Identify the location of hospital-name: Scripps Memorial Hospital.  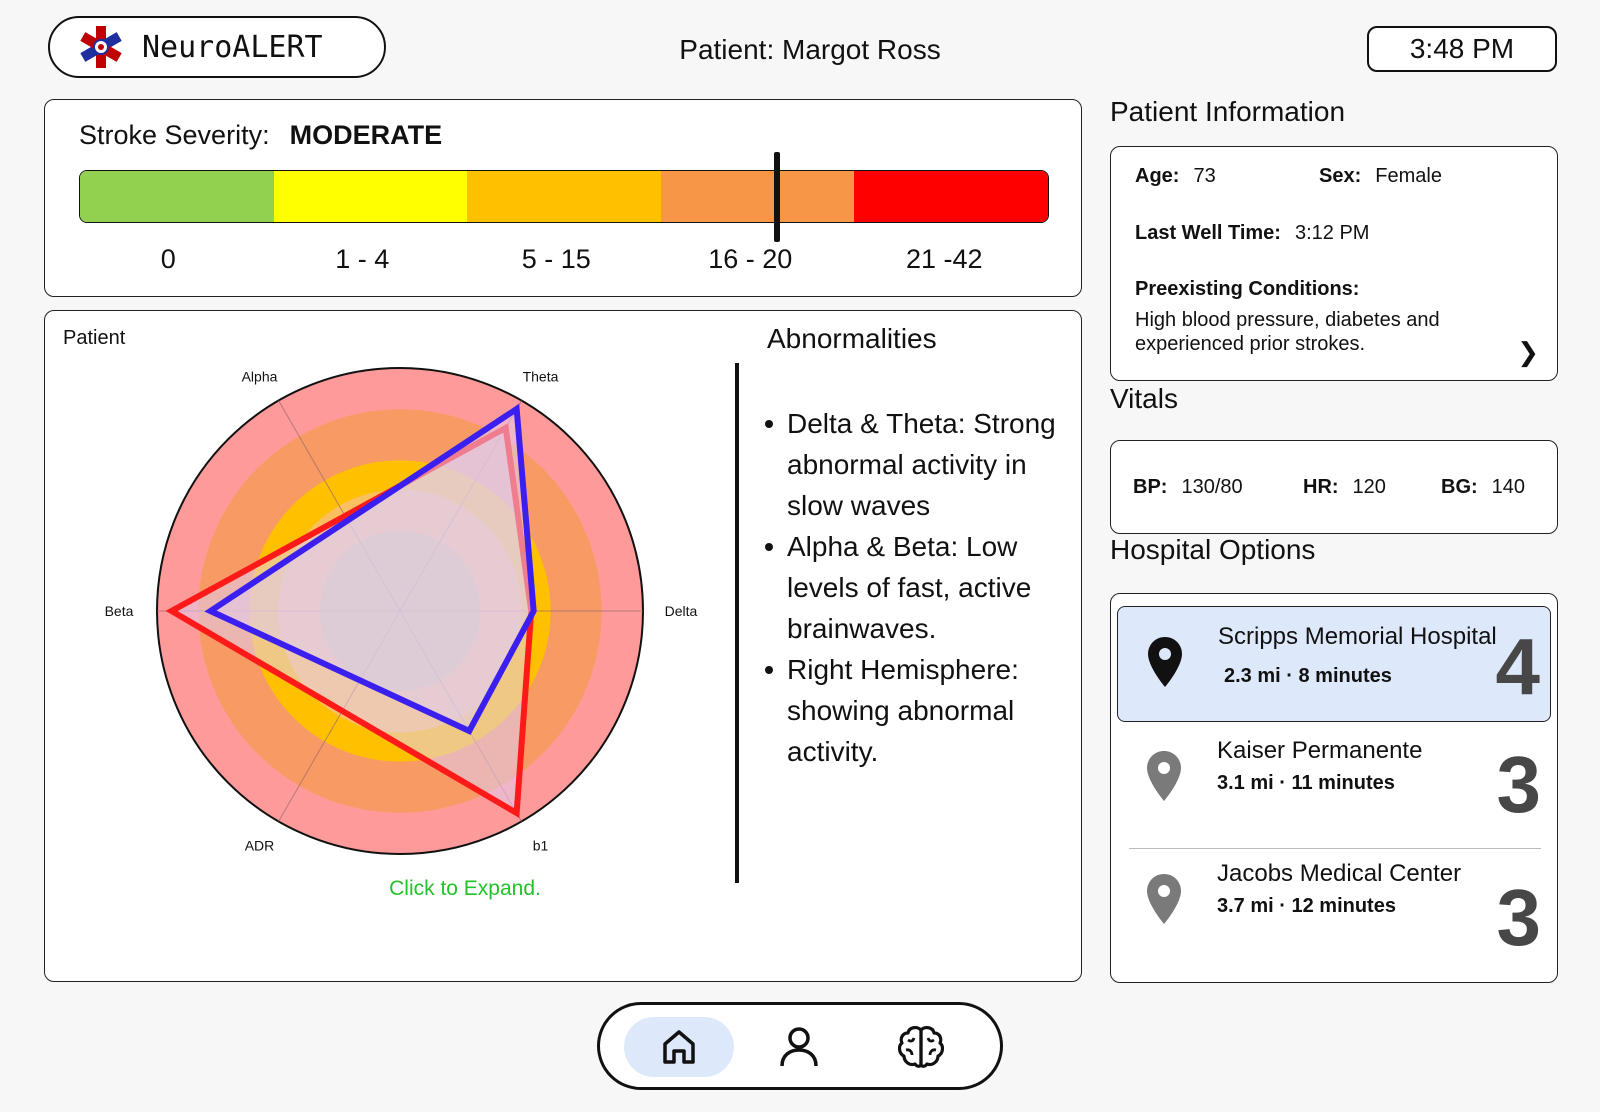
(1357, 636).